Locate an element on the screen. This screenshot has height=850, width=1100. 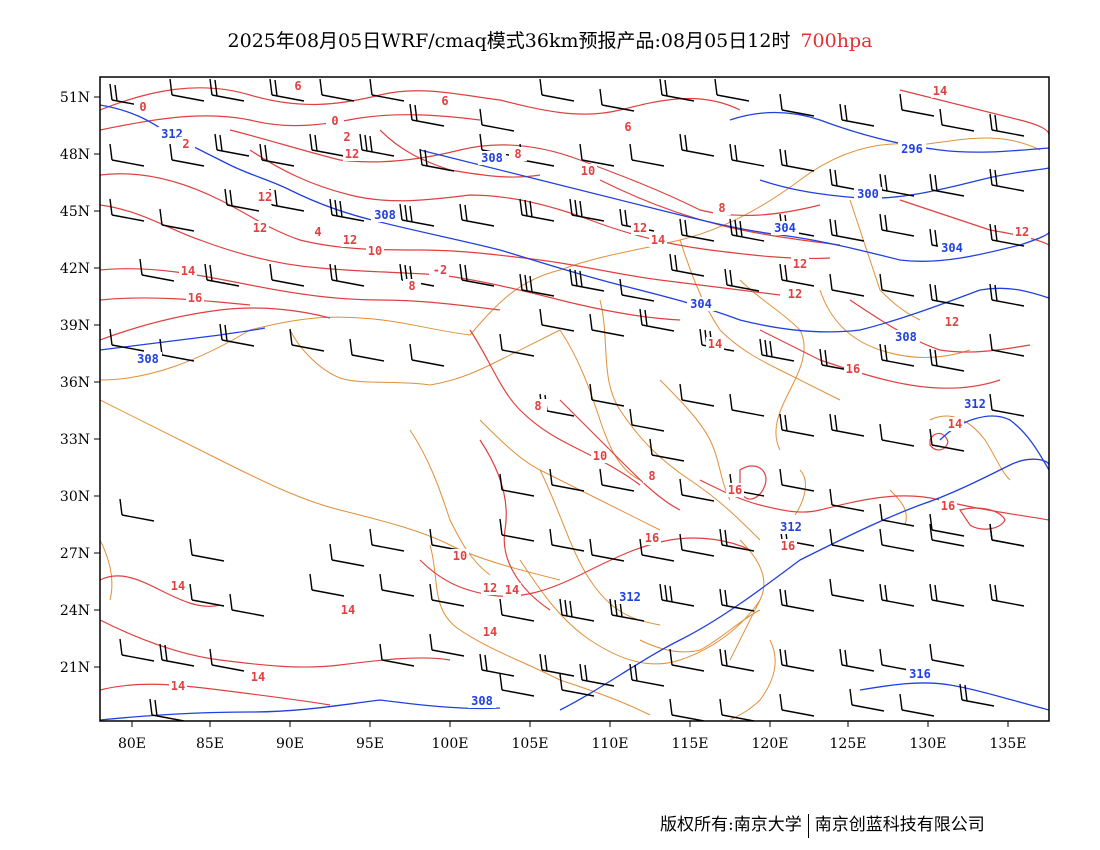
temperature-label: -2 is located at coordinates (440, 270).